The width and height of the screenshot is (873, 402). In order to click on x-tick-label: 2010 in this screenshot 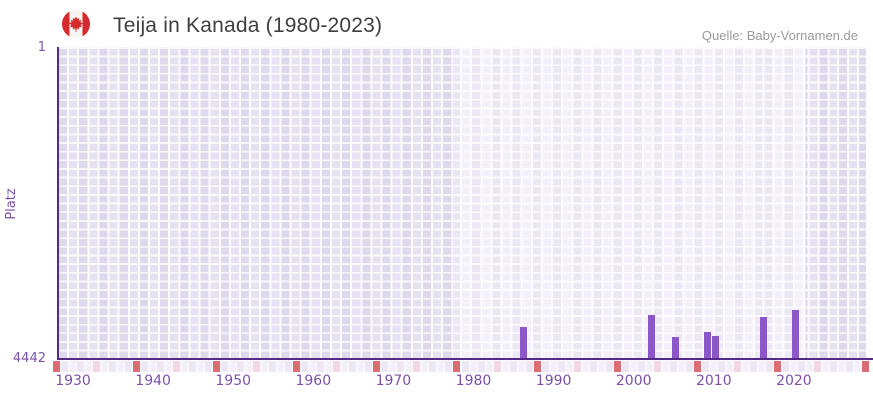, I will do `click(713, 381)`.